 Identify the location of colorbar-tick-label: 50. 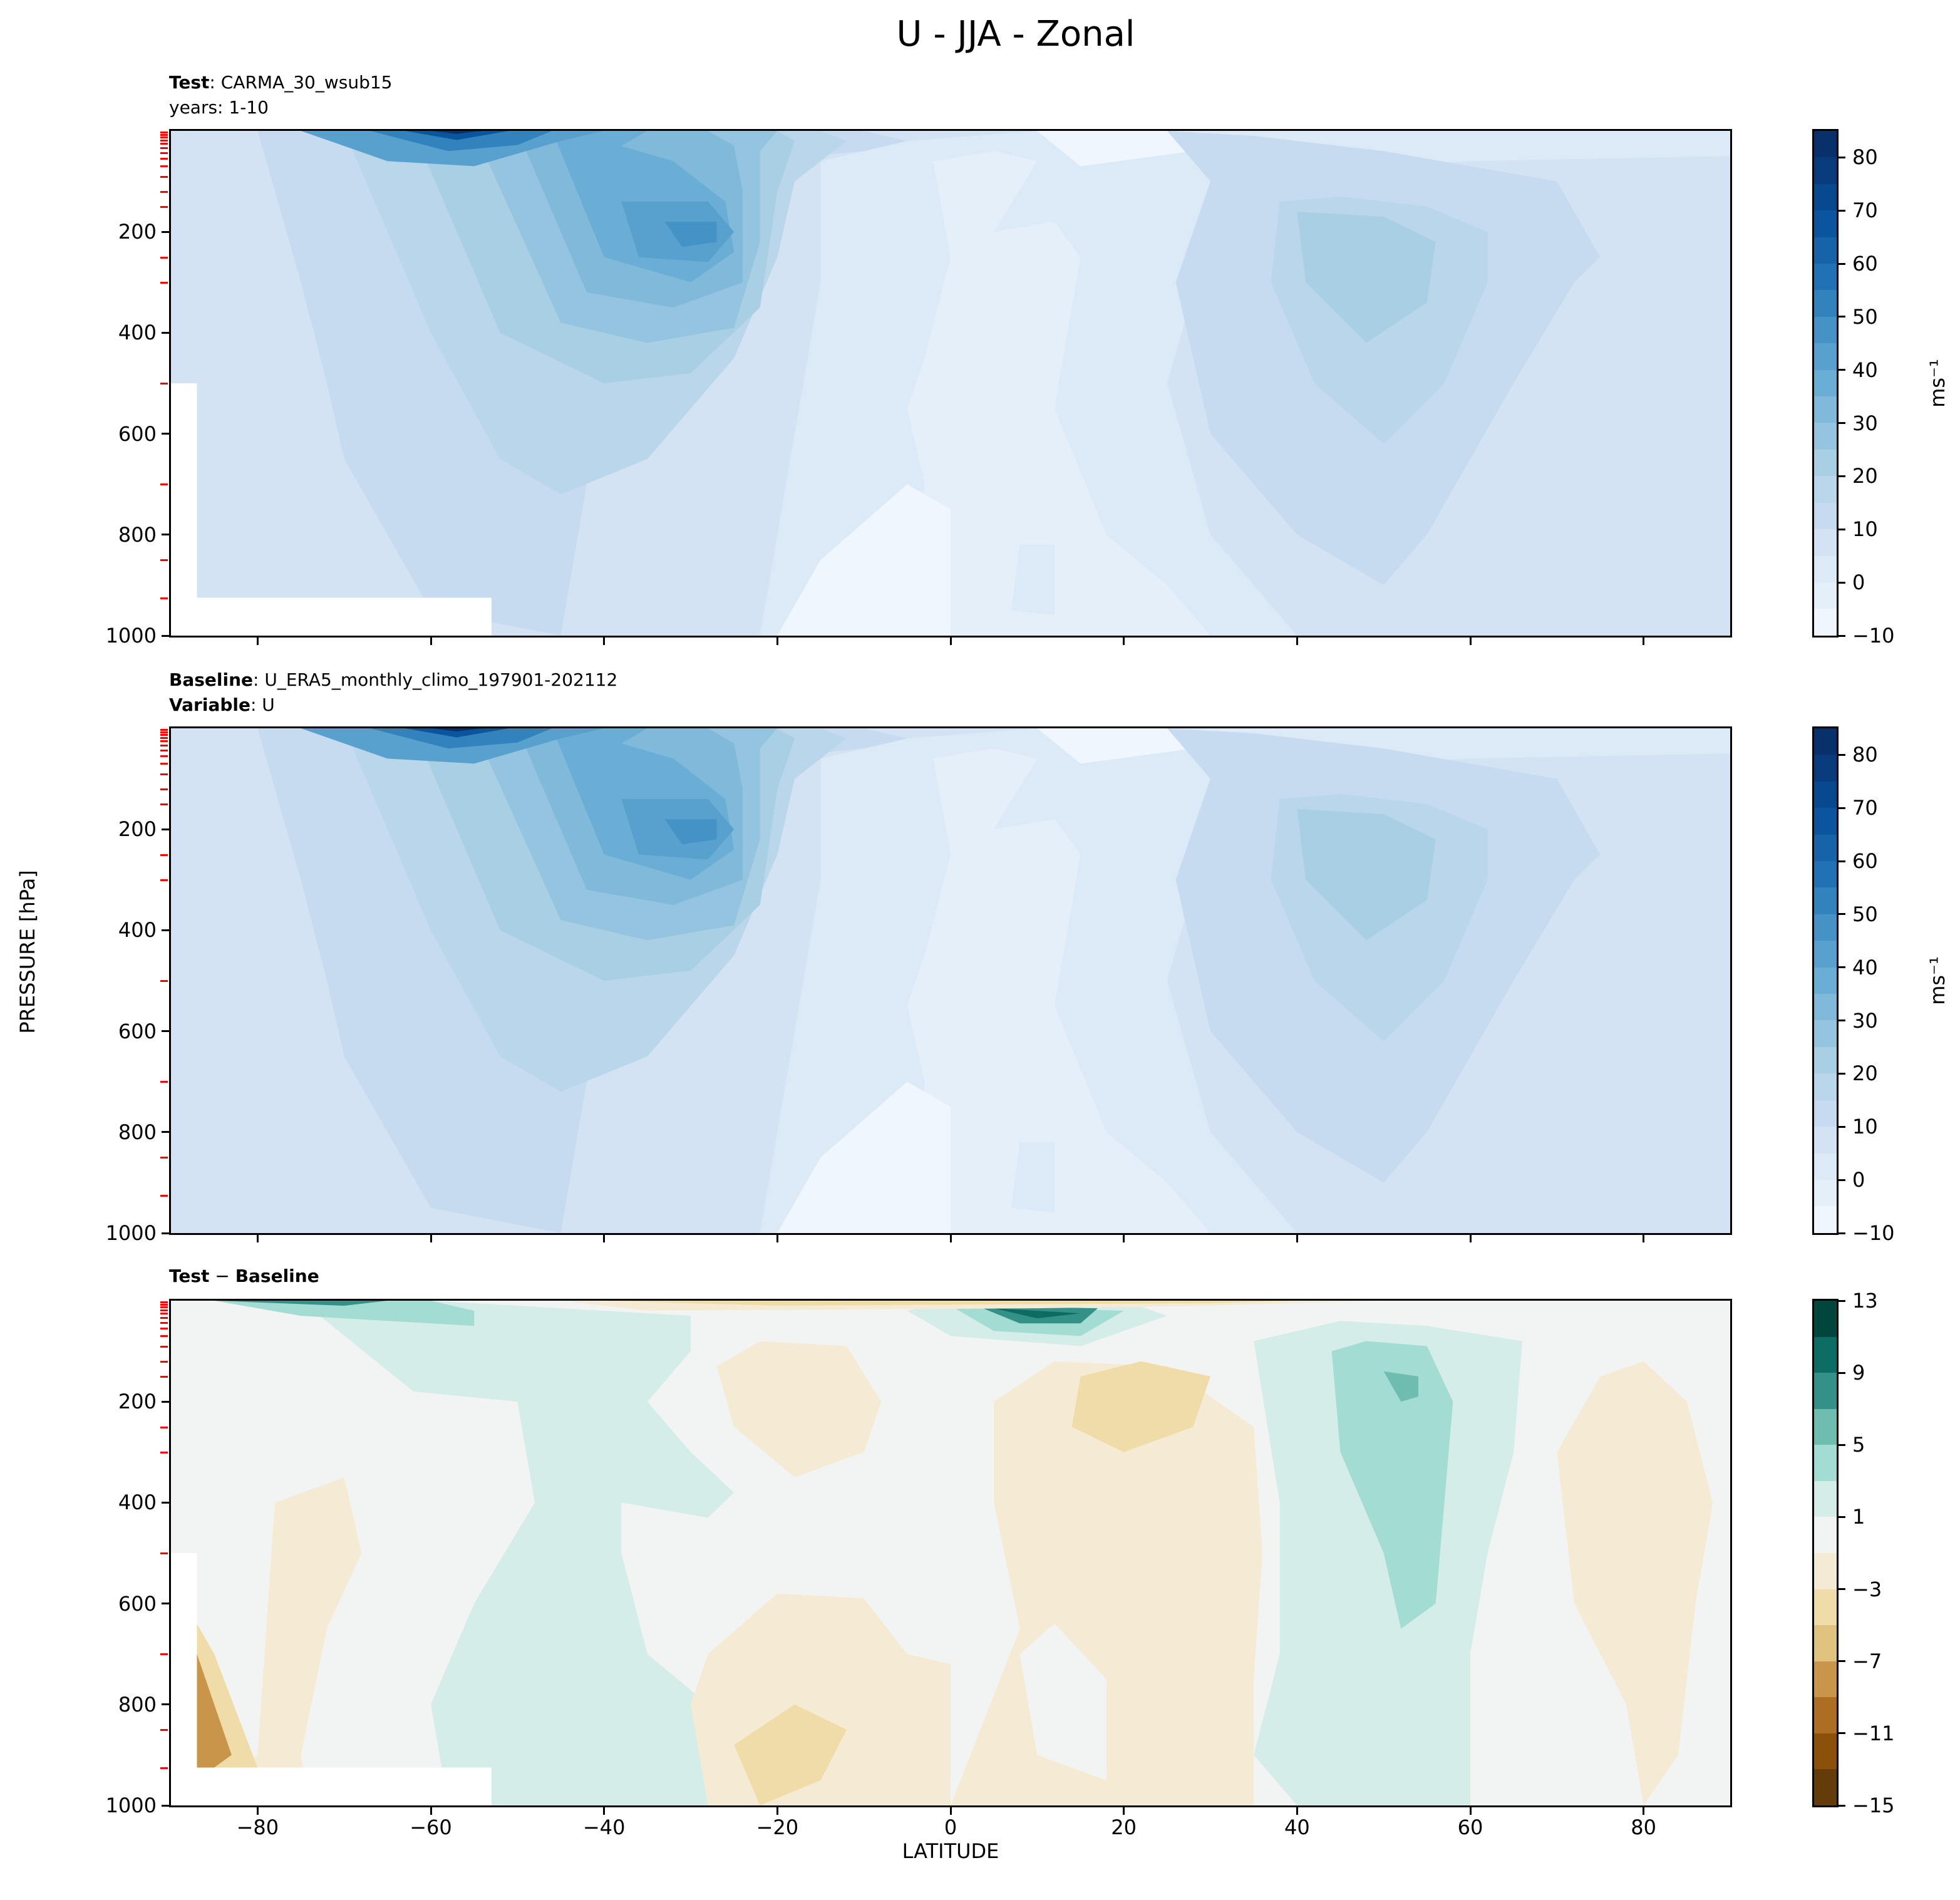
(1865, 316).